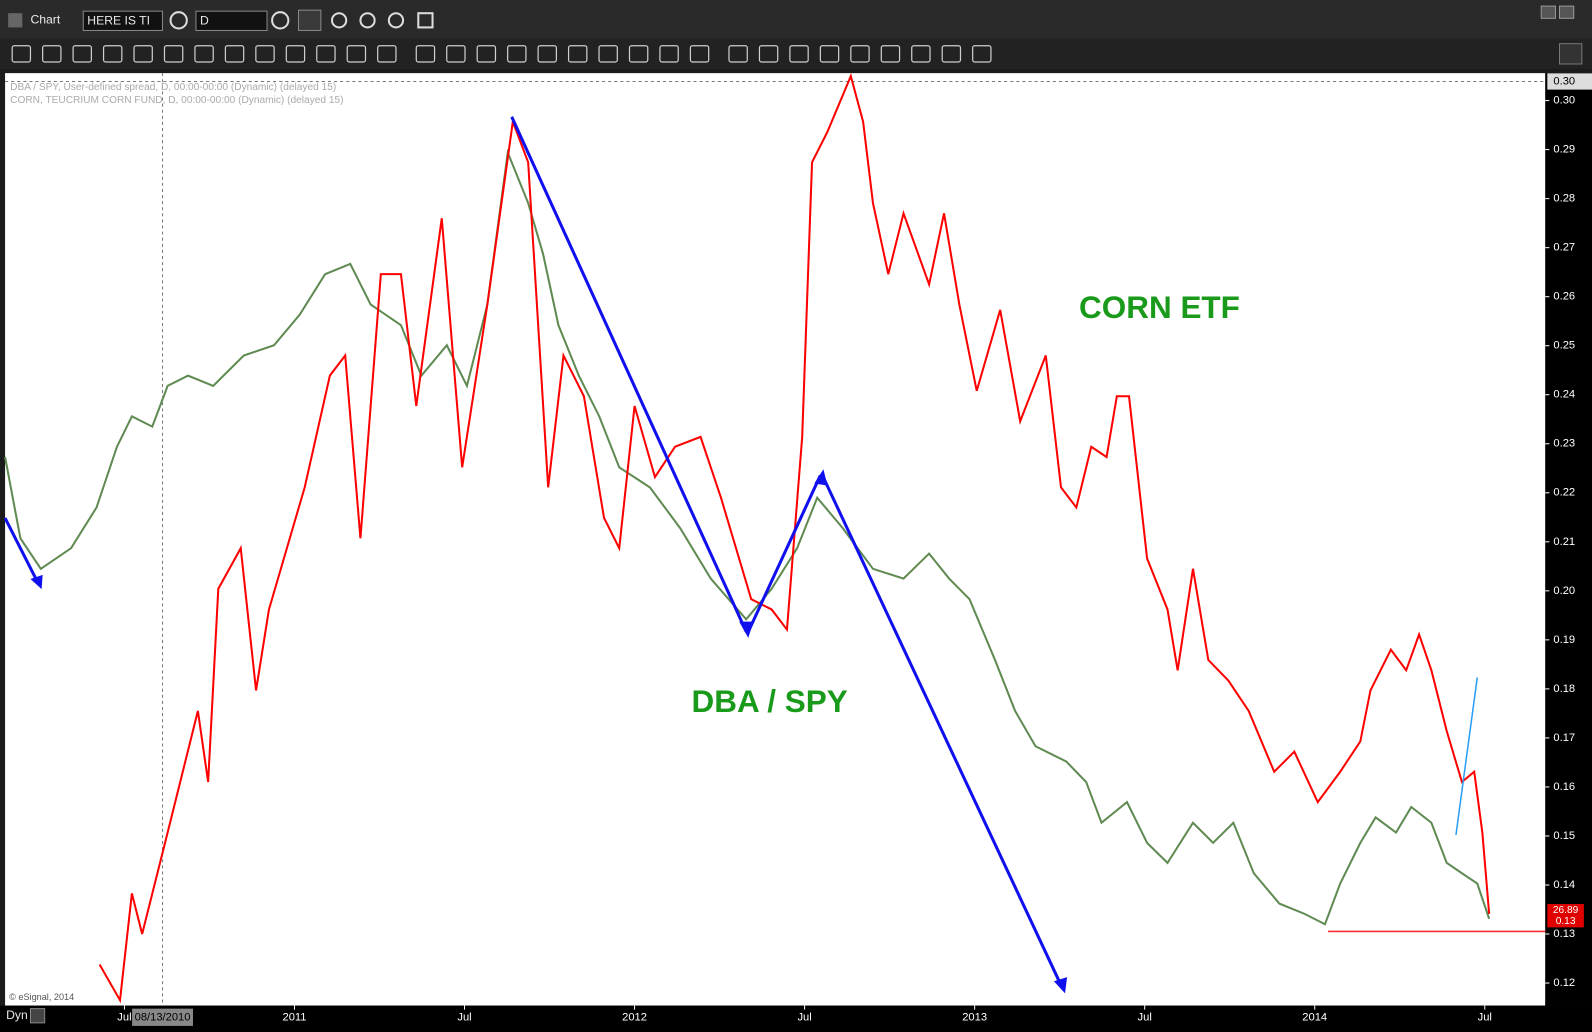 The image size is (1592, 1032). I want to click on maximize-button, so click(1567, 12).